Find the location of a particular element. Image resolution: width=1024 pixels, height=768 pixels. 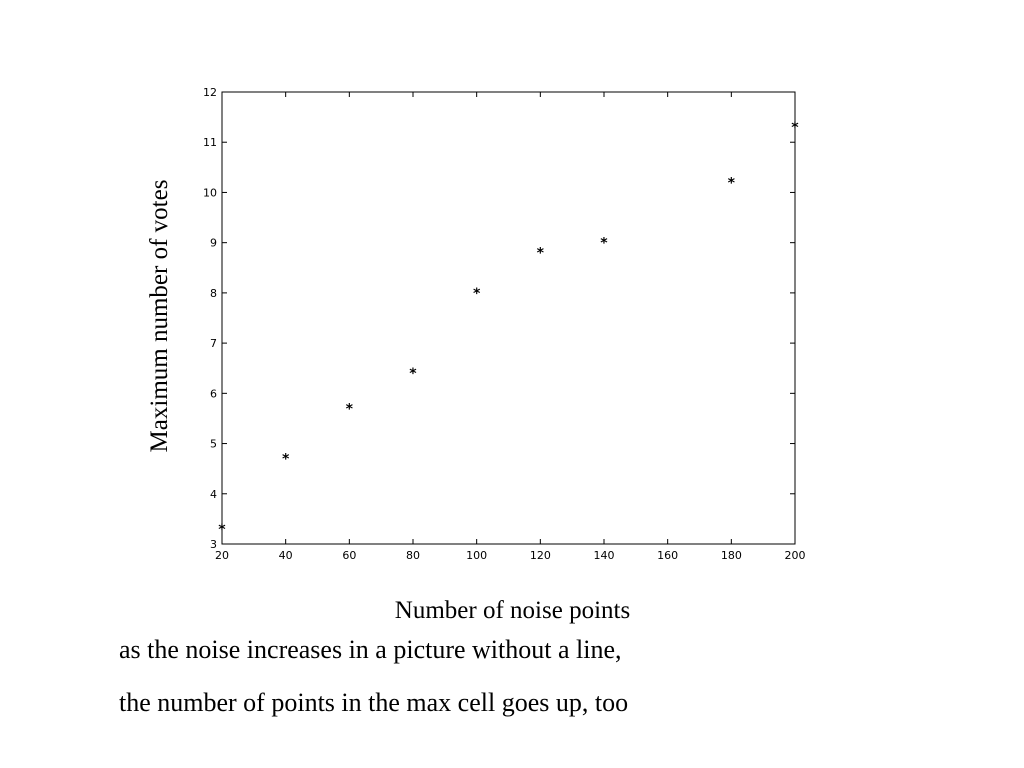

y-tick-label: 3 is located at coordinates (213, 544).